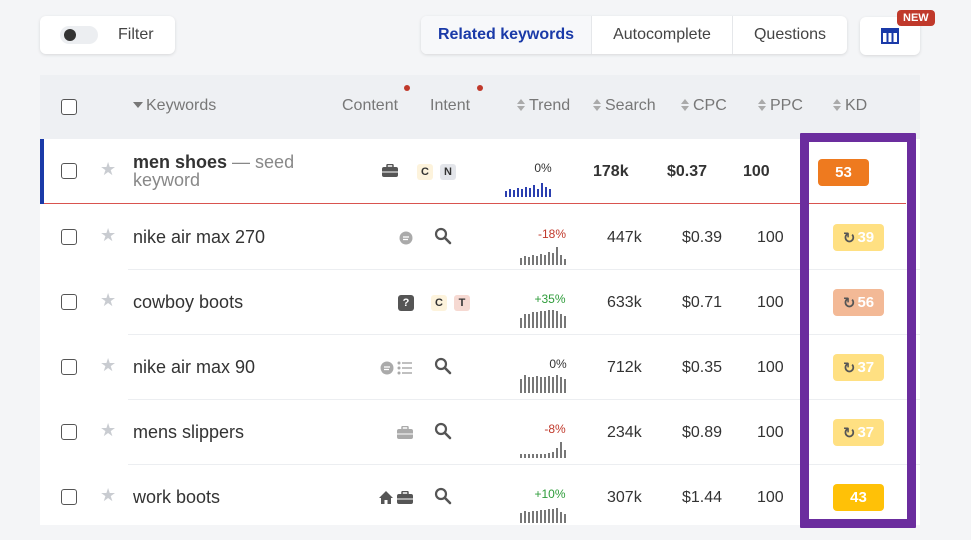 The width and height of the screenshot is (971, 540). What do you see at coordinates (662, 35) in the screenshot?
I see `tab-autocomplete: Autocomplete` at bounding box center [662, 35].